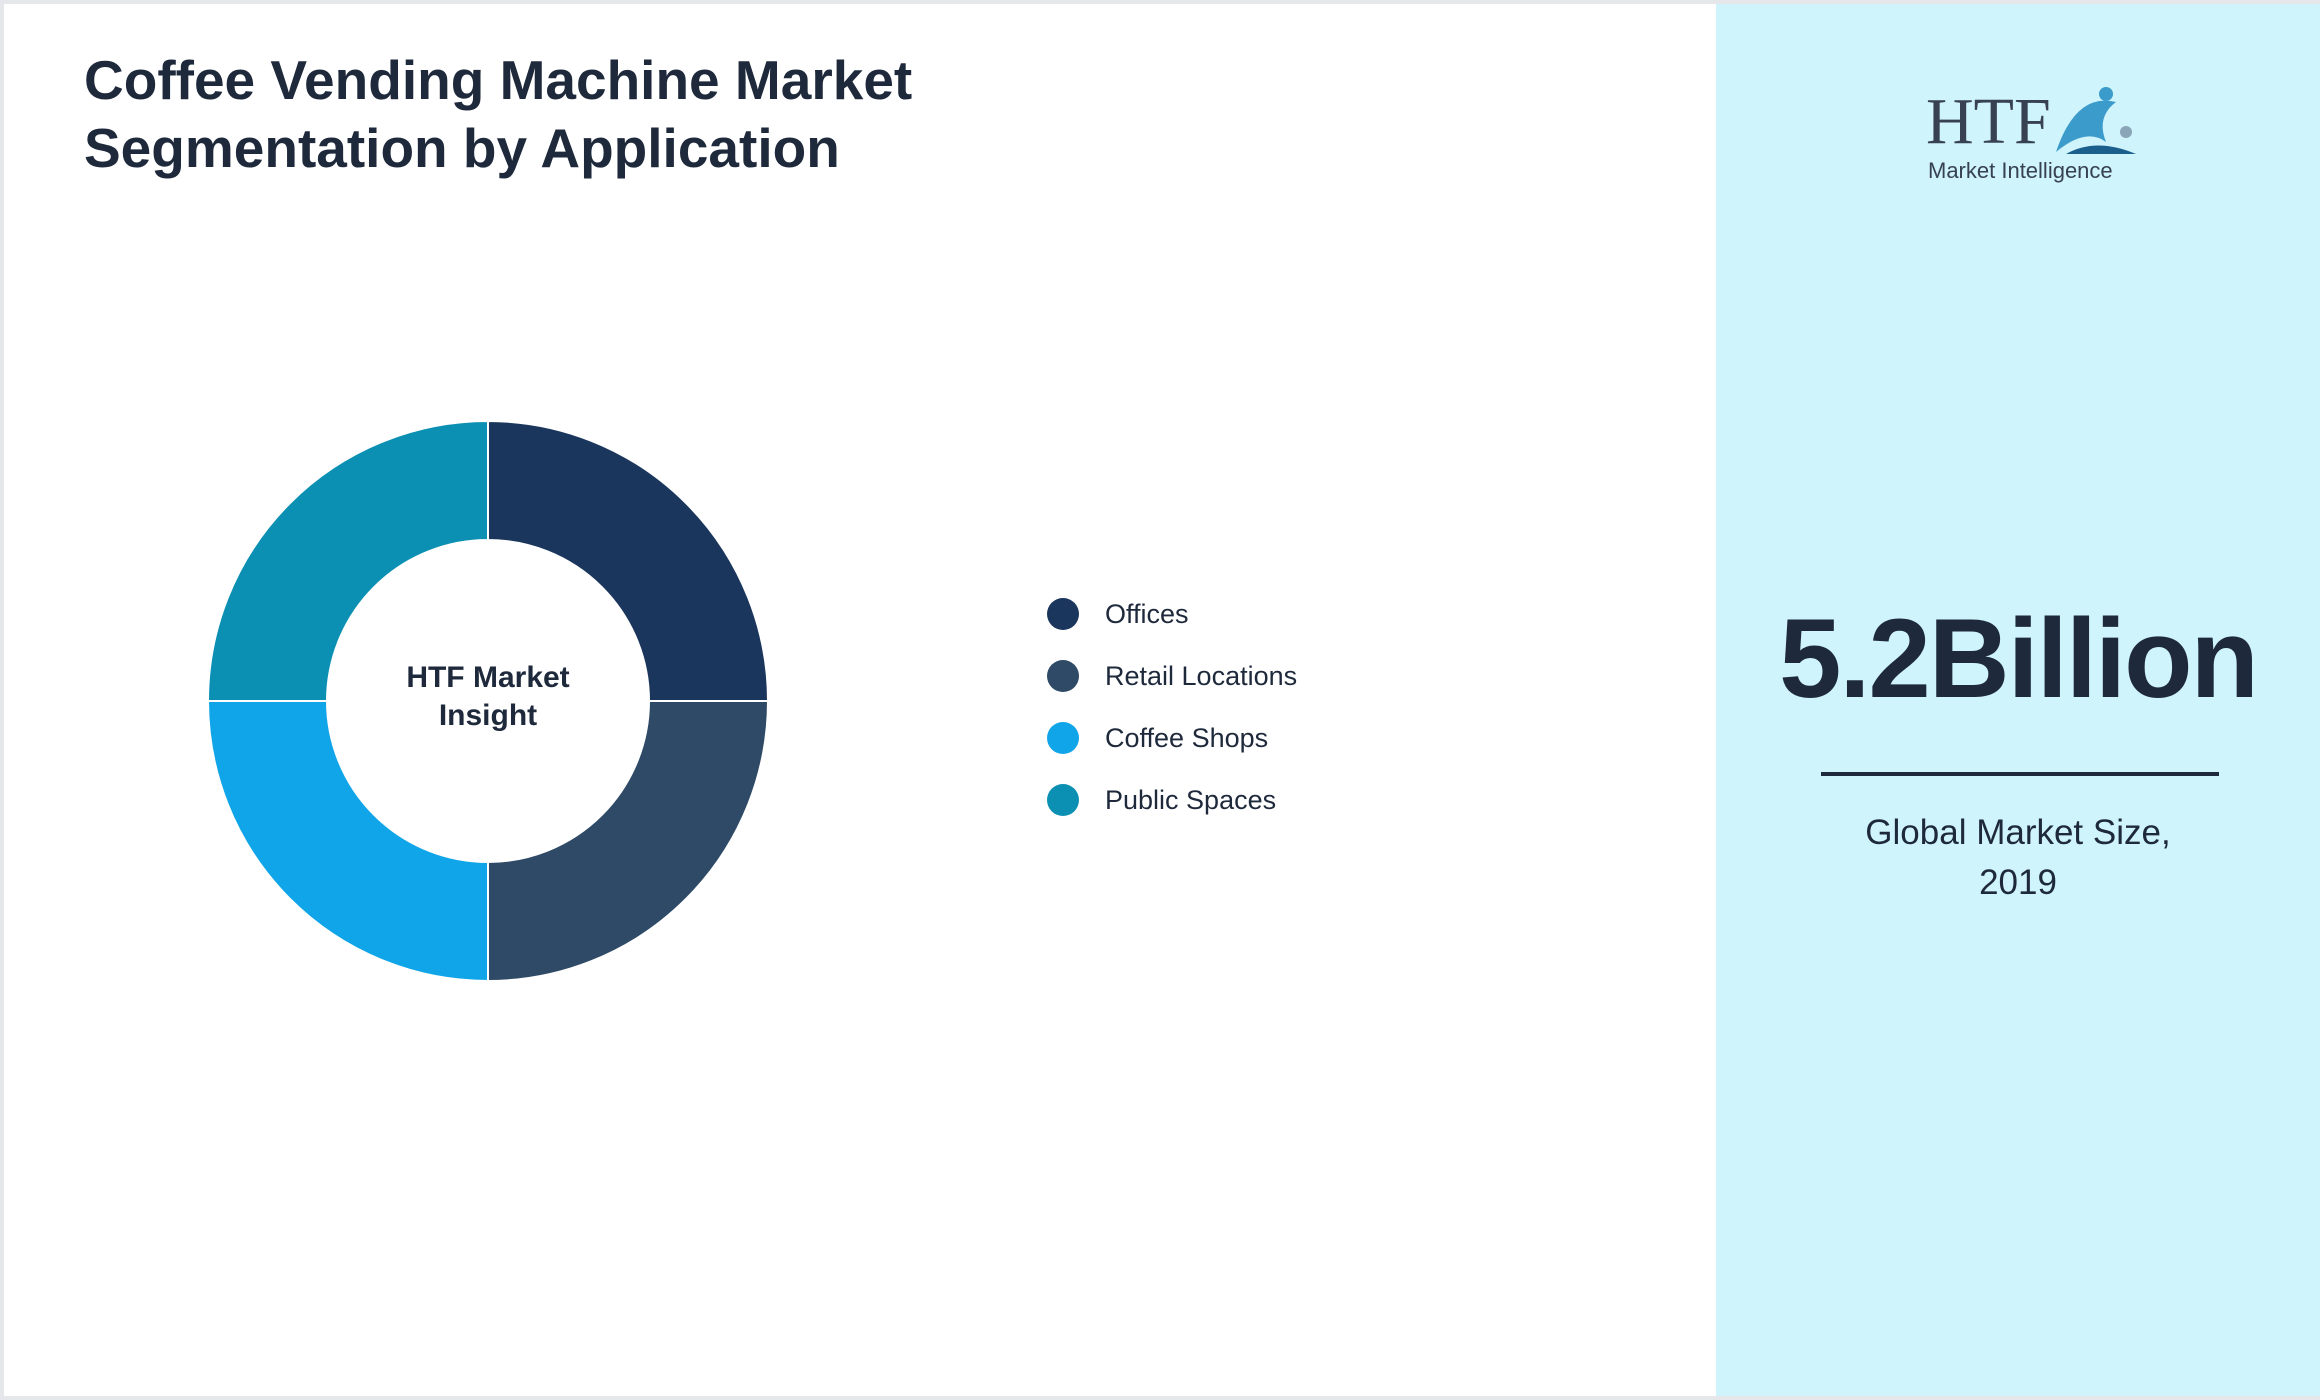 Image resolution: width=2320 pixels, height=1400 pixels. I want to click on legend-item: Coffee Shops, so click(1157, 738).